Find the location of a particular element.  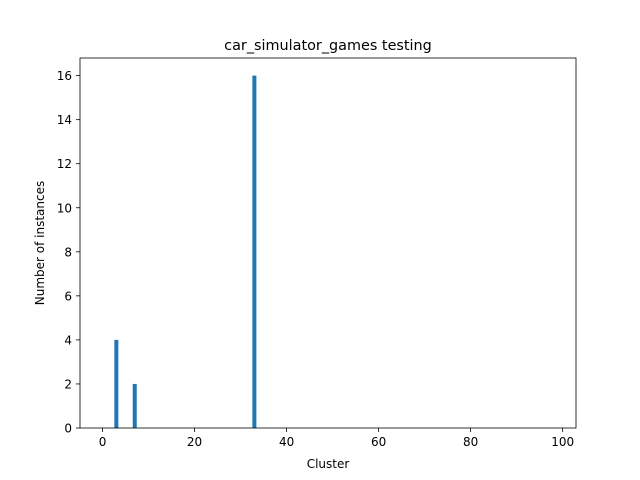

y-axis-ticks: 0 2 4 6 8 10 12 14 16 is located at coordinates (68, 252).